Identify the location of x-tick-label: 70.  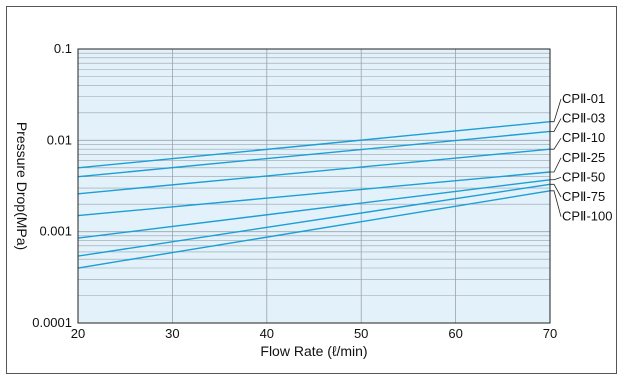
(550, 333).